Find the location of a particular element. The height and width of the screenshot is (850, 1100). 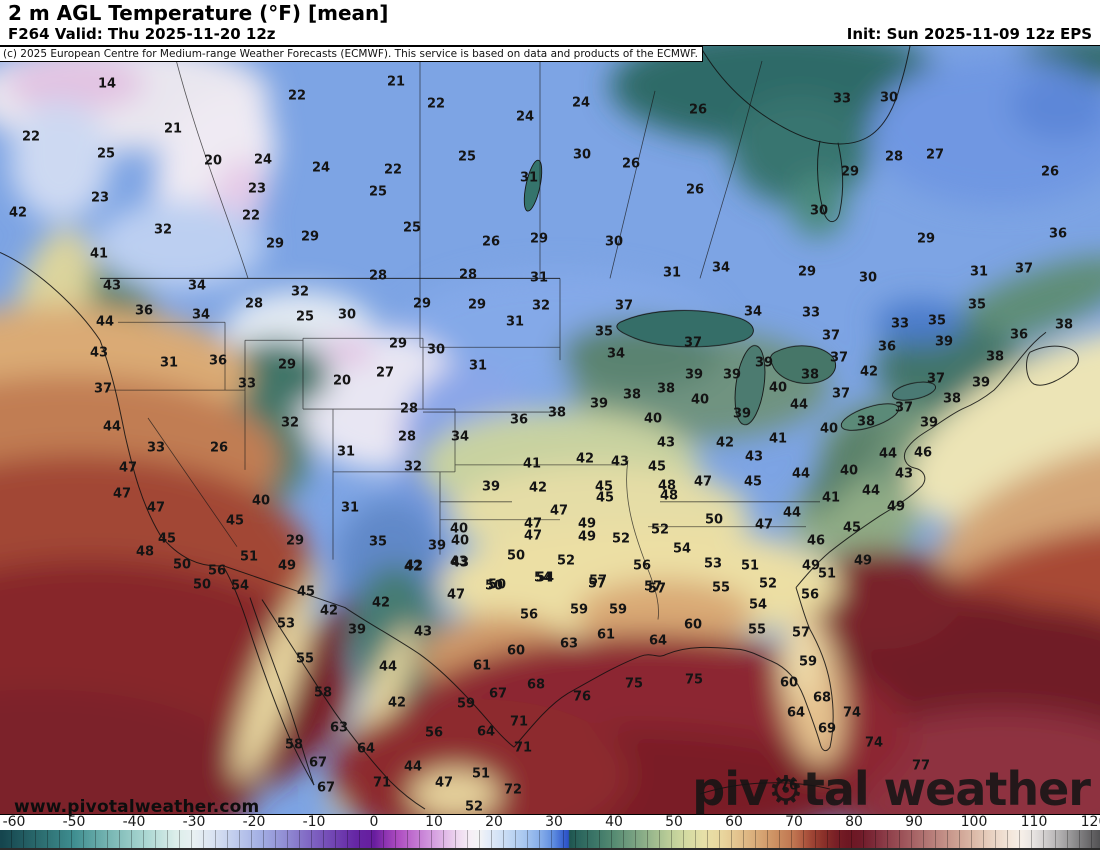

colorbar-baseline is located at coordinates (550, 849).